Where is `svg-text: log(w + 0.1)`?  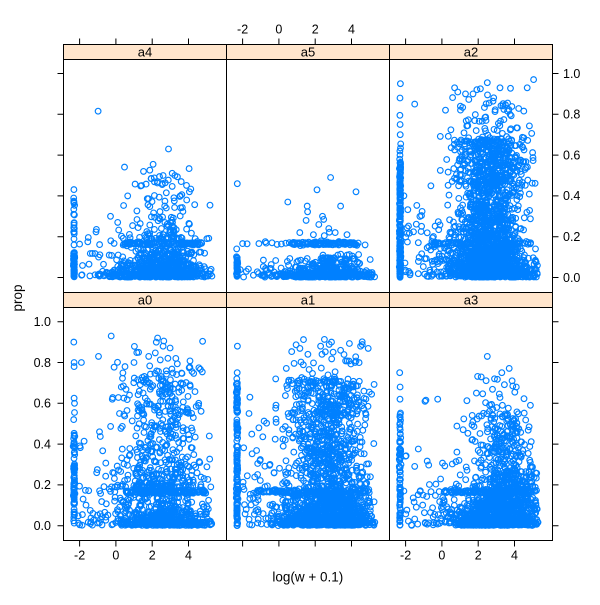
svg-text: log(w + 0.1) is located at coordinates (307, 577).